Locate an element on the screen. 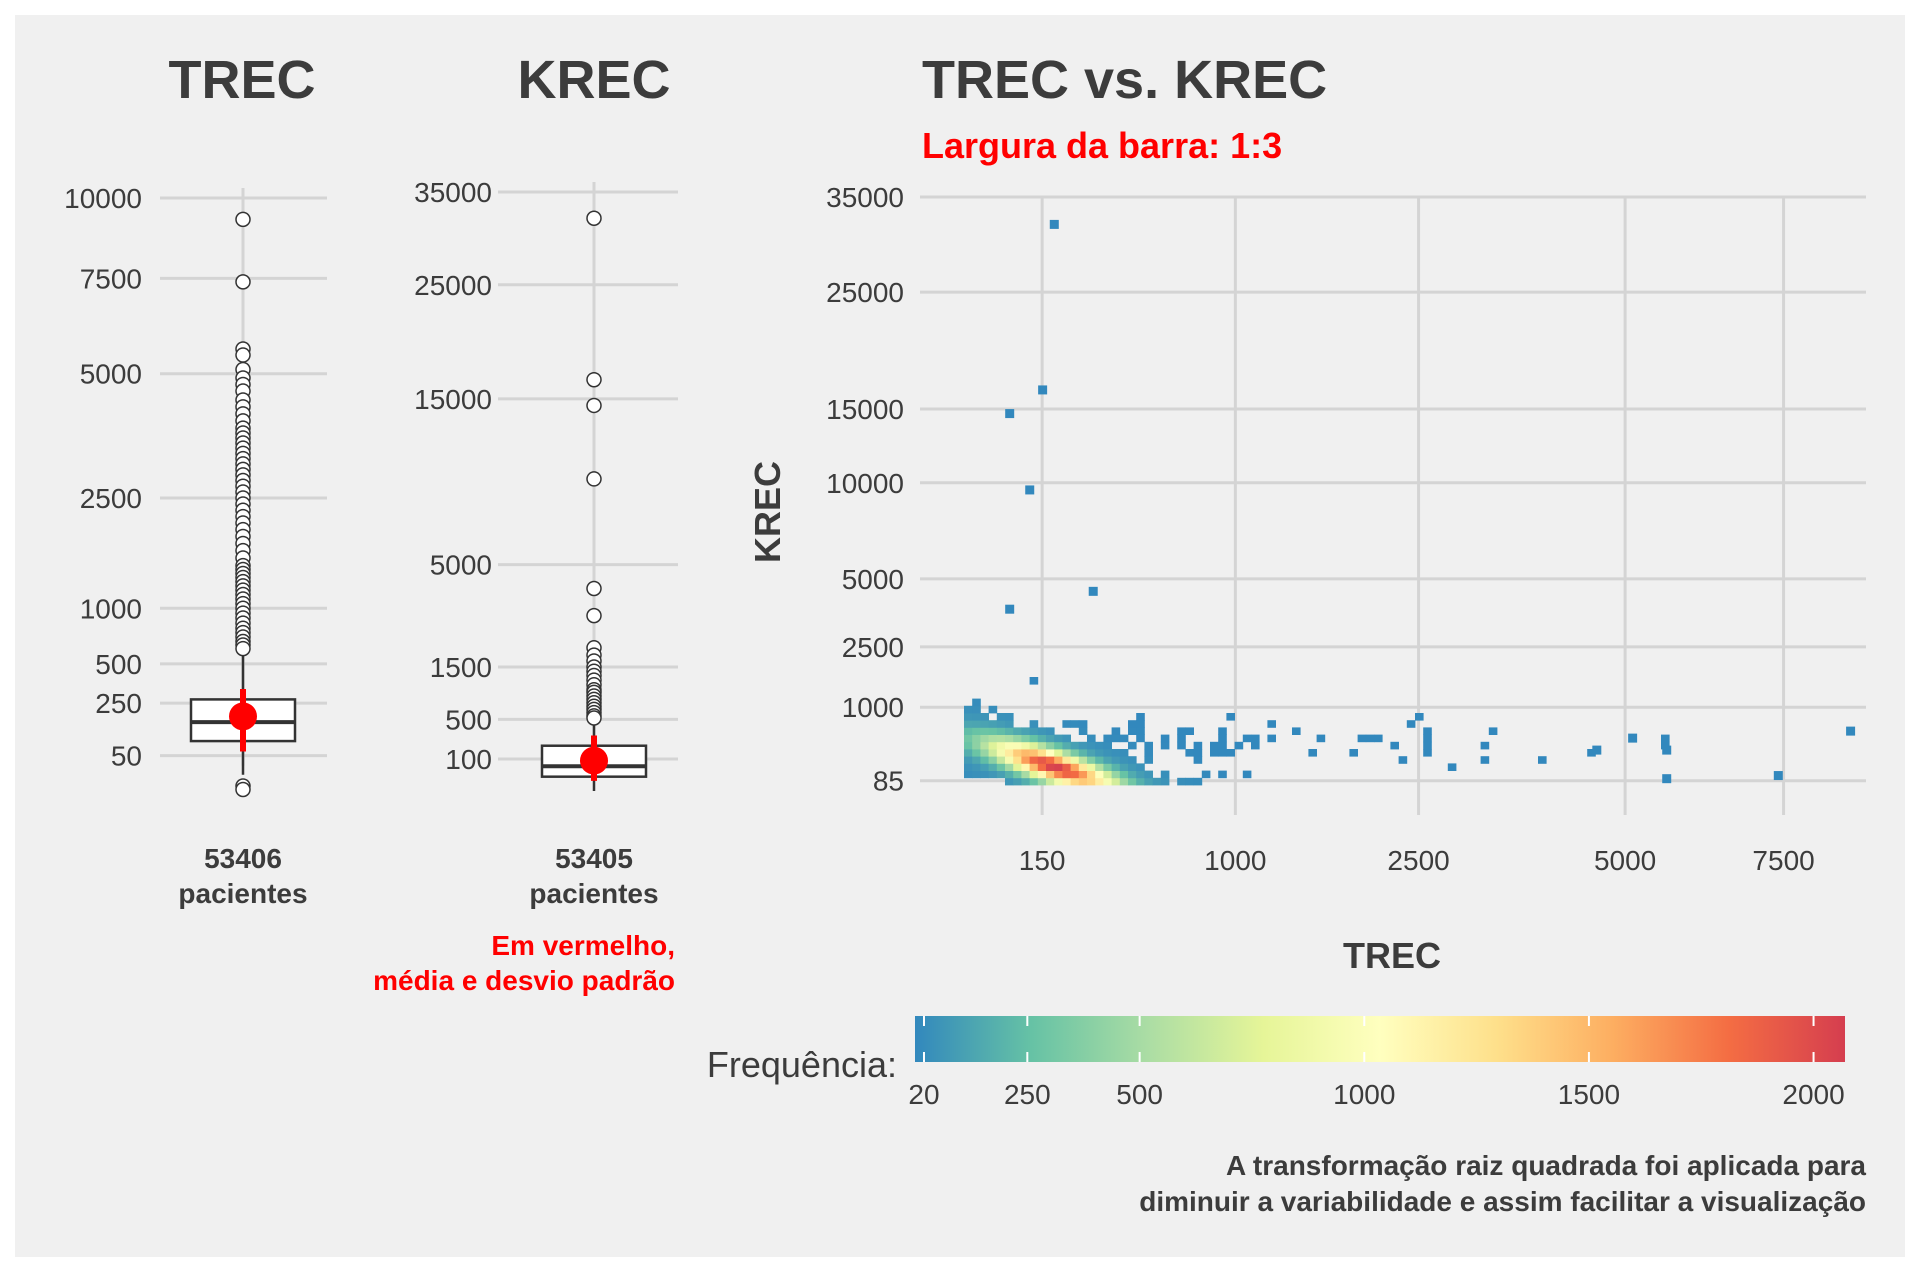  legend-tick-label: 1000 is located at coordinates (1364, 1094).